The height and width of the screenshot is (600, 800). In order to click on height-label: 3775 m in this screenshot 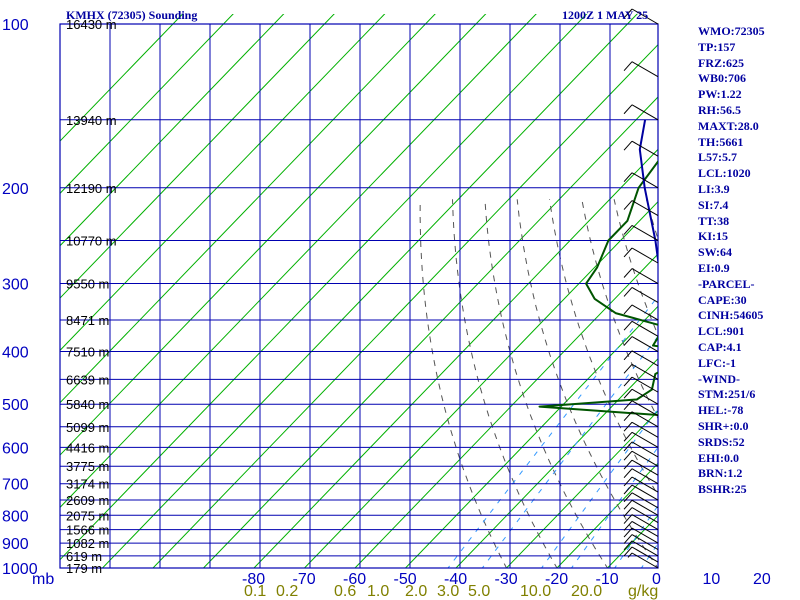, I will do `click(87, 466)`.